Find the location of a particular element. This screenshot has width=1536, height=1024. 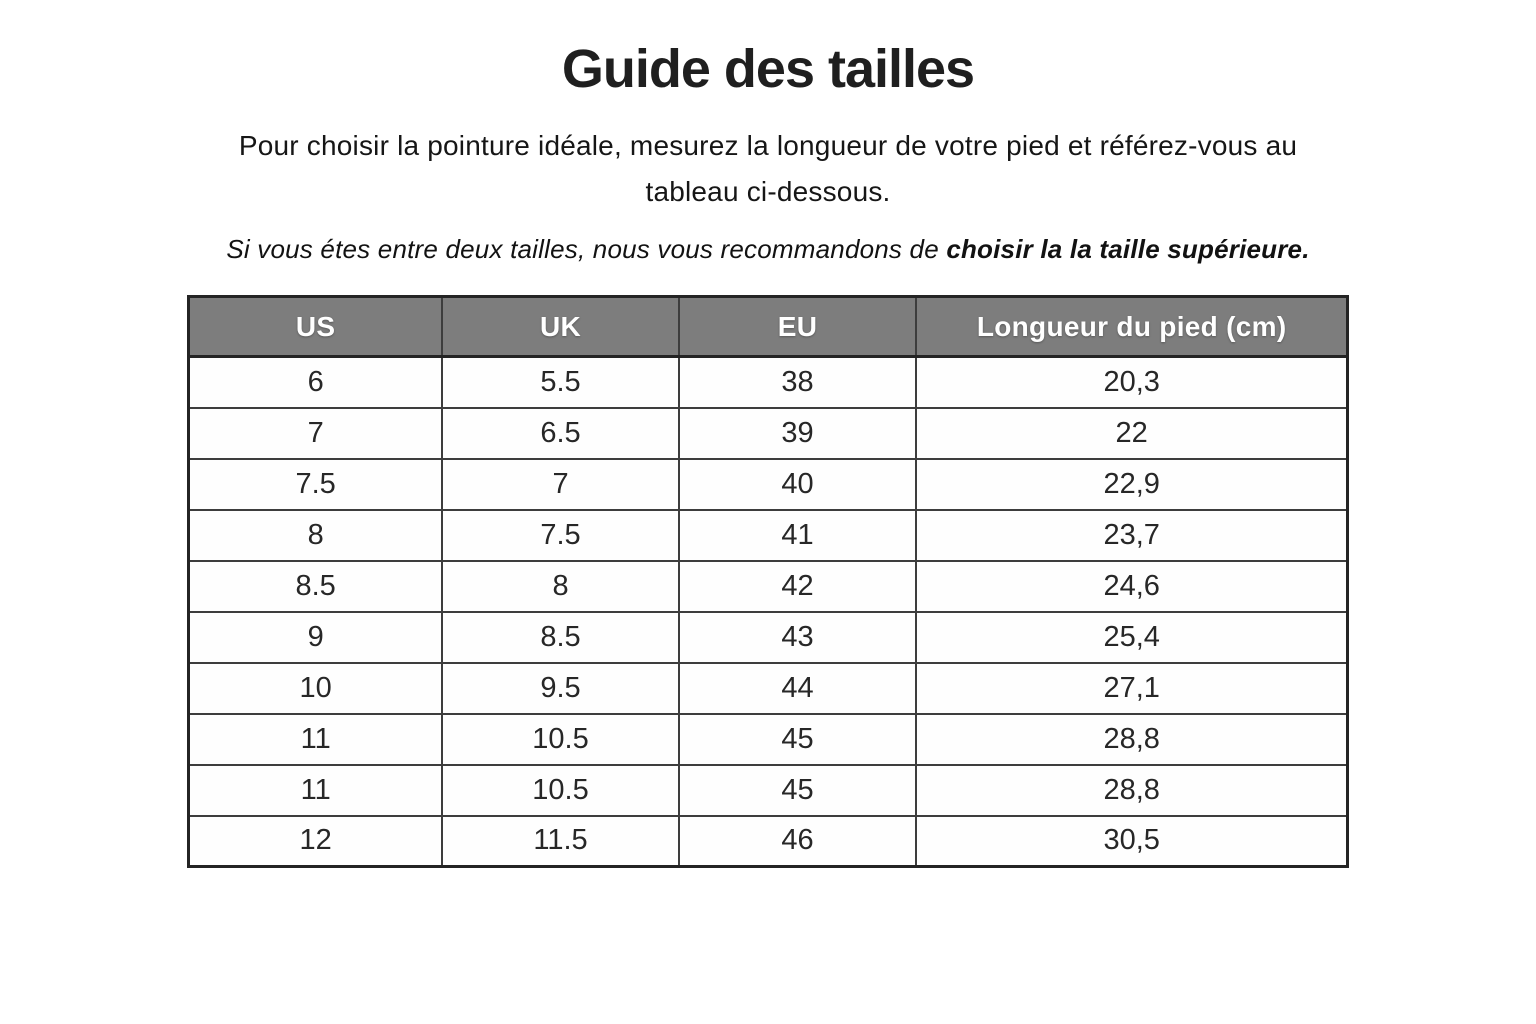

table-cell: 23,7 is located at coordinates (1132, 535).